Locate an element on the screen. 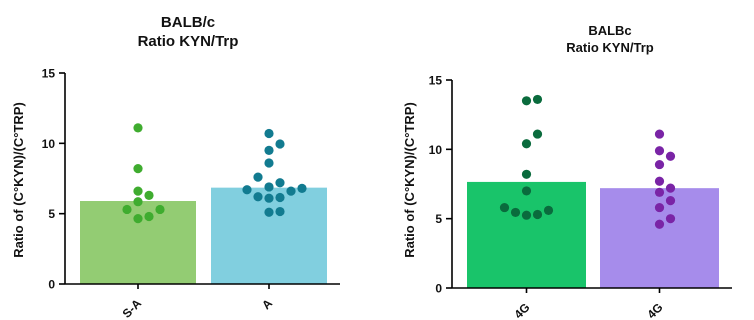 The width and height of the screenshot is (754, 320). chart-title: BALB/c is located at coordinates (188, 22).